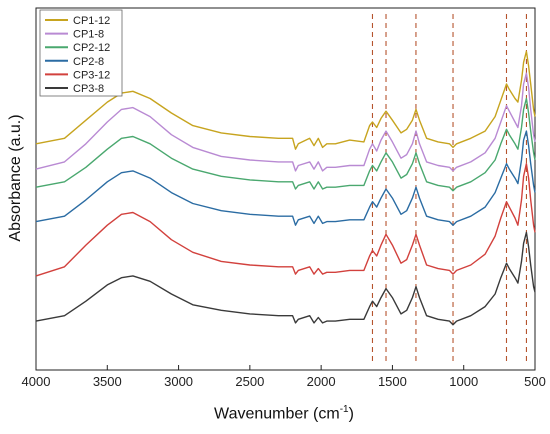  I want to click on x-tick-label: 500, so click(535, 381).